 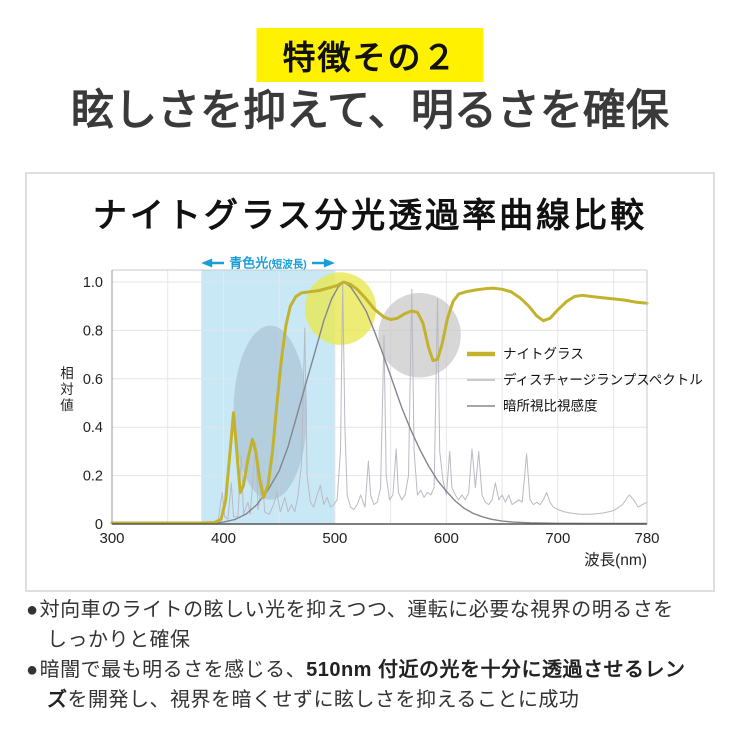 What do you see at coordinates (370, 57) in the screenshot?
I see `feature-badge-label: 特徴その２` at bounding box center [370, 57].